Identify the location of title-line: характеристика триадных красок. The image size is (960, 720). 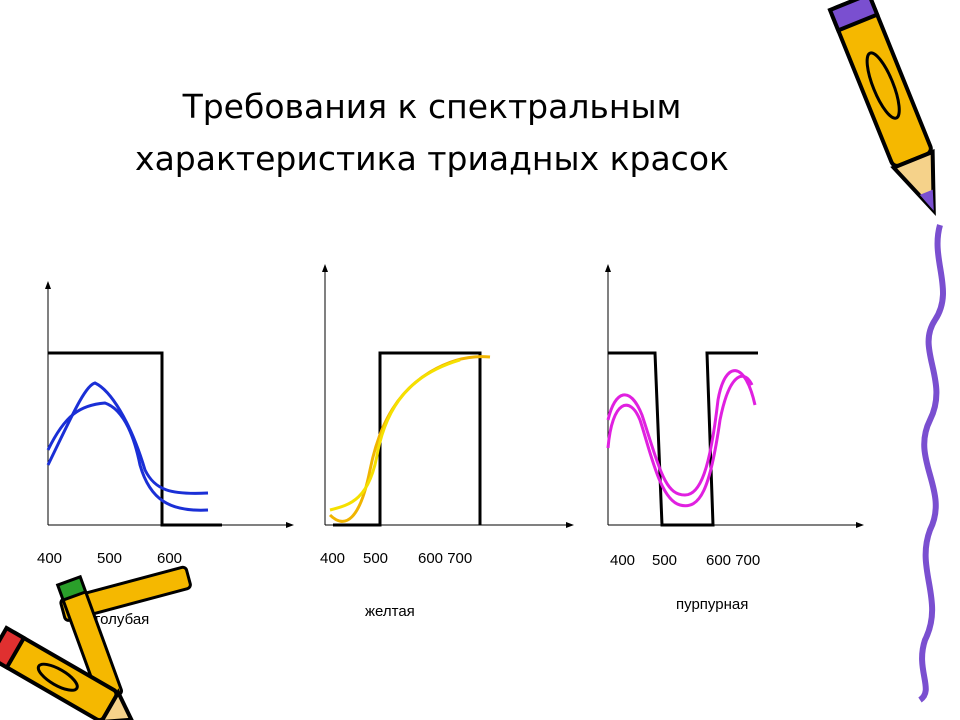
(432, 158).